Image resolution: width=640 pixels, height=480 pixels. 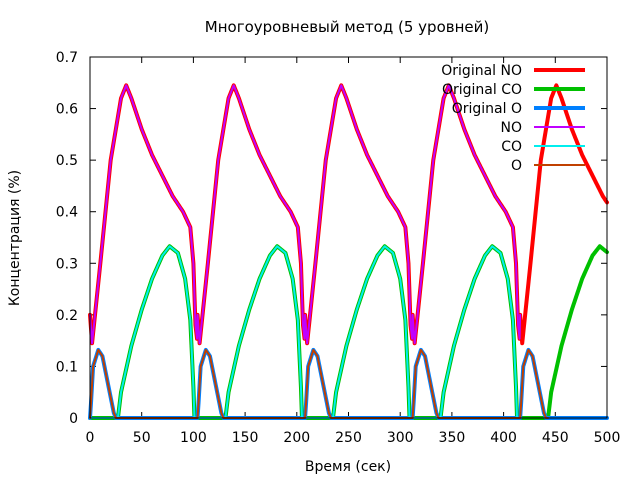 I want to click on y-tick-label: 0.4, so click(x=67, y=213).